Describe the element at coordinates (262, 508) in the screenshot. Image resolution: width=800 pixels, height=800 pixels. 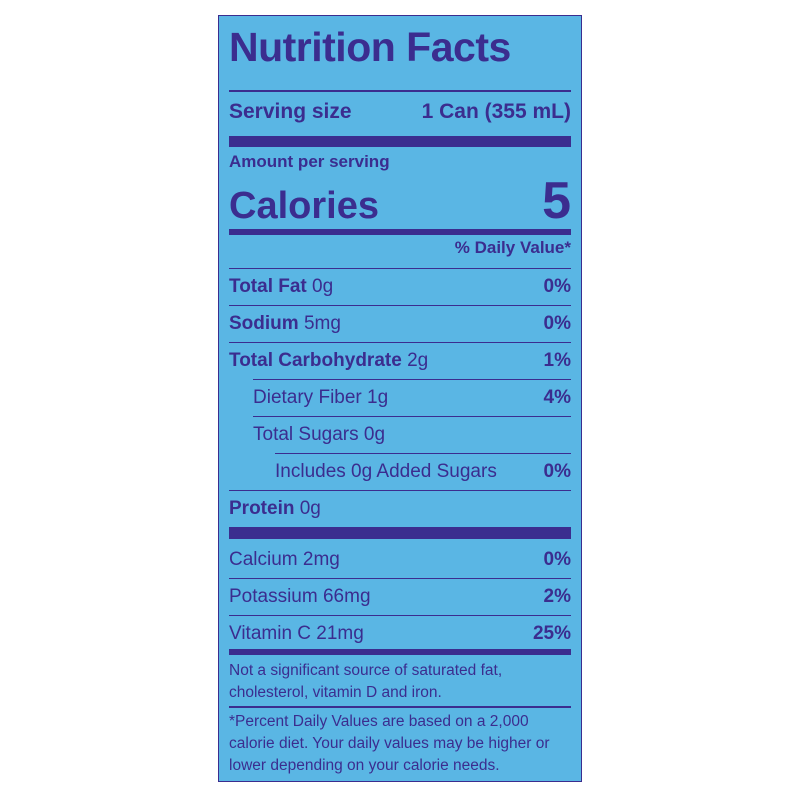
I see `nutrient-name: Protein` at that location.